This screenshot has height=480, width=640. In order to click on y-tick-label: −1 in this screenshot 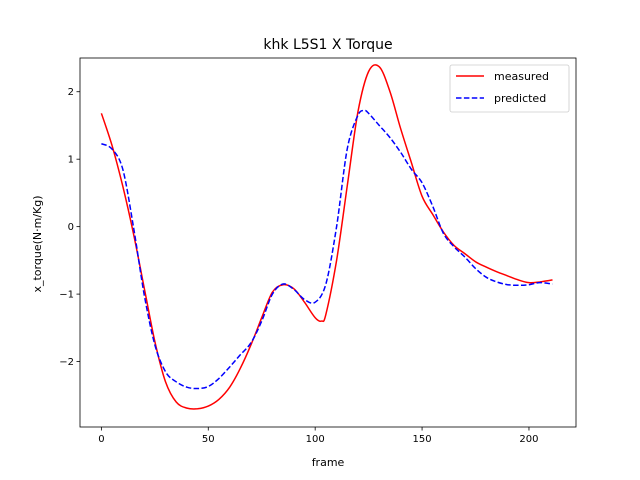, I will do `click(66, 295)`.